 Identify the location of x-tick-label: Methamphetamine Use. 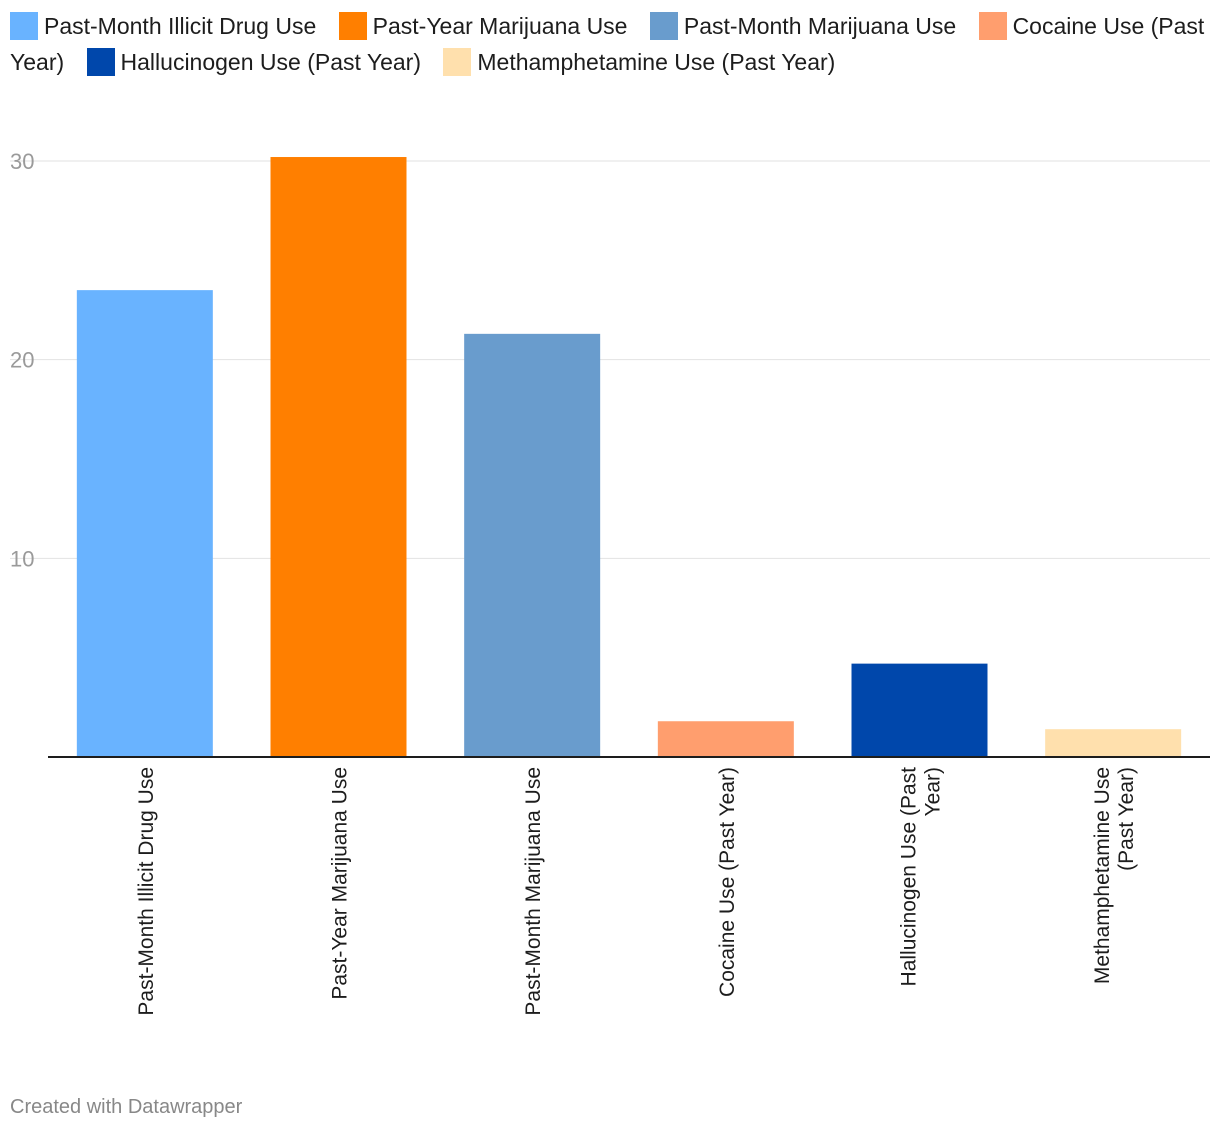
(1102, 875).